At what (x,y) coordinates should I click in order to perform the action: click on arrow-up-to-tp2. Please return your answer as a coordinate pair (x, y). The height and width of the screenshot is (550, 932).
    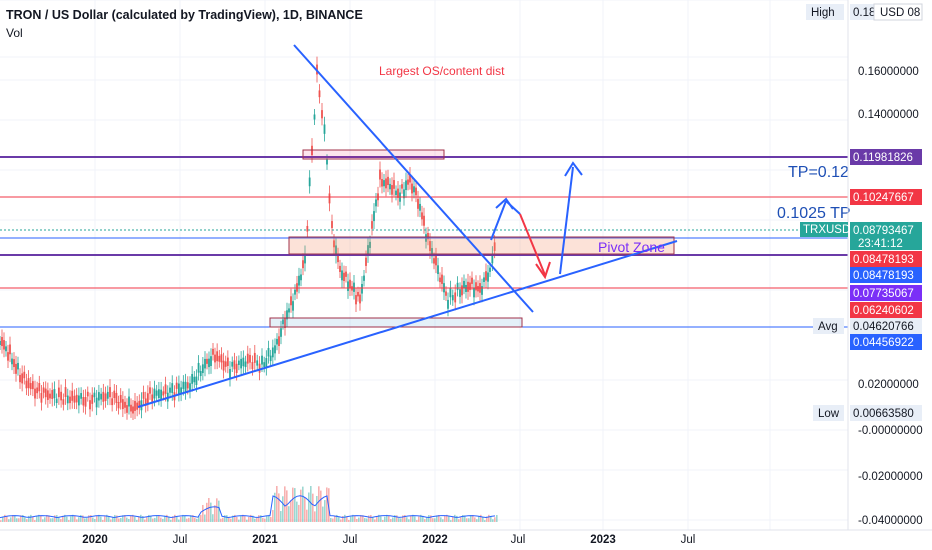
    Looking at the image, I should click on (505, 219).